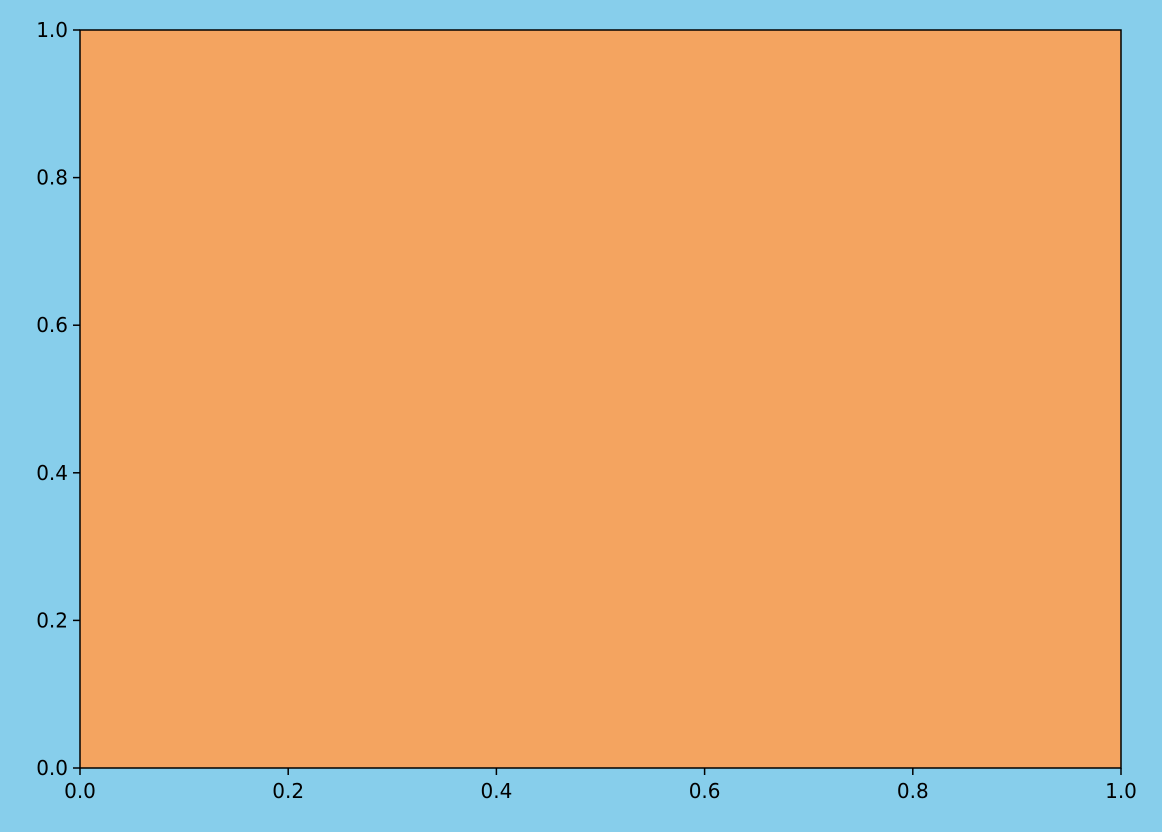 The image size is (1162, 832). I want to click on y-axis-ticks: 0.0 0.2 0.4 0.6 0.8 1.0, so click(58, 399).